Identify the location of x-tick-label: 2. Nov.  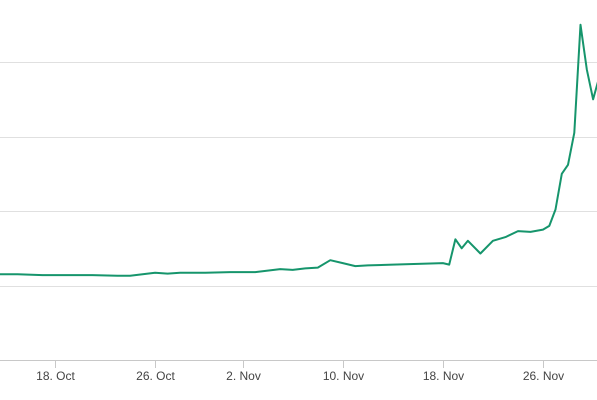
(243, 376).